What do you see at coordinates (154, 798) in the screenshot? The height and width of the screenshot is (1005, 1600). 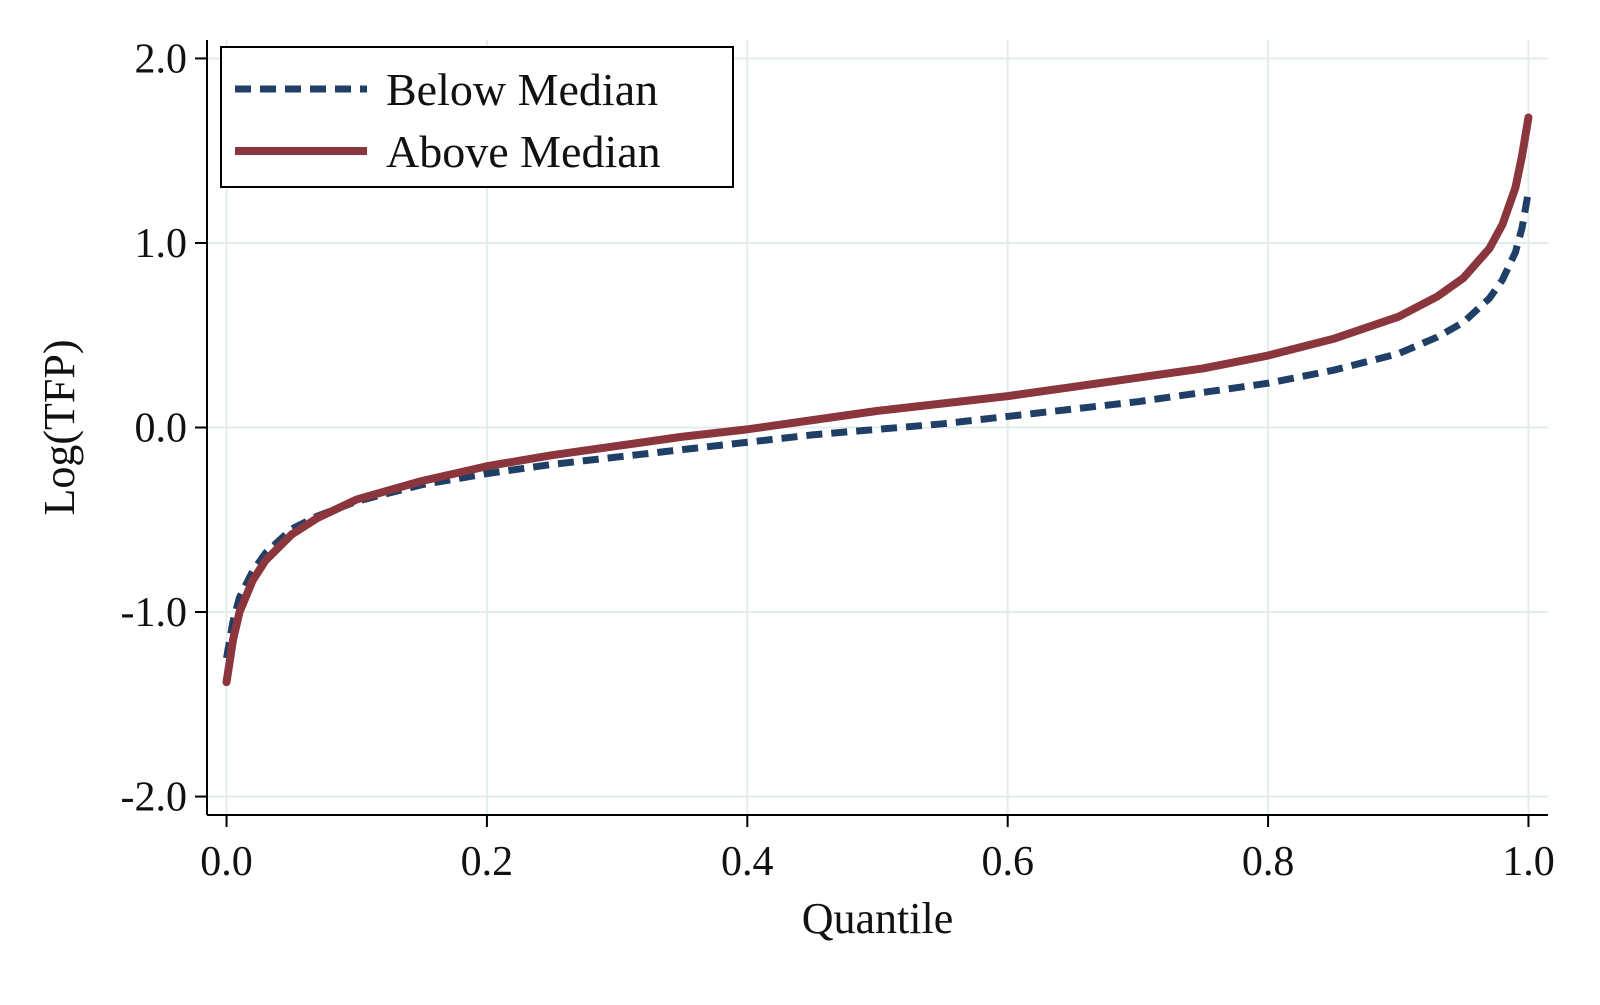 I see `y-tick-label: -2.0` at bounding box center [154, 798].